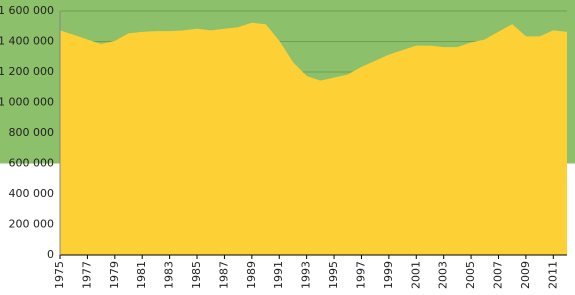 The width and height of the screenshot is (575, 295). What do you see at coordinates (388, 275) in the screenshot?
I see `x-tick-label: 1999` at bounding box center [388, 275].